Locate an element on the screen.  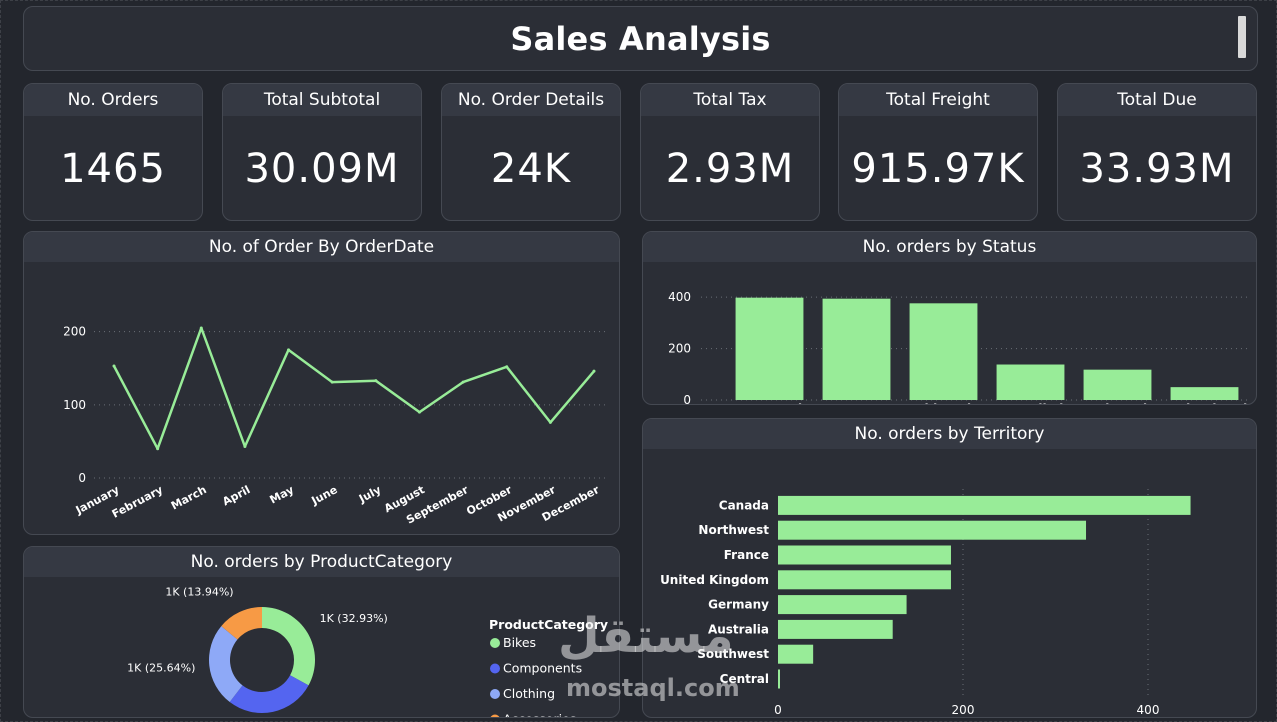
chart-title: No. orders by ProductCategory is located at coordinates (321, 562).